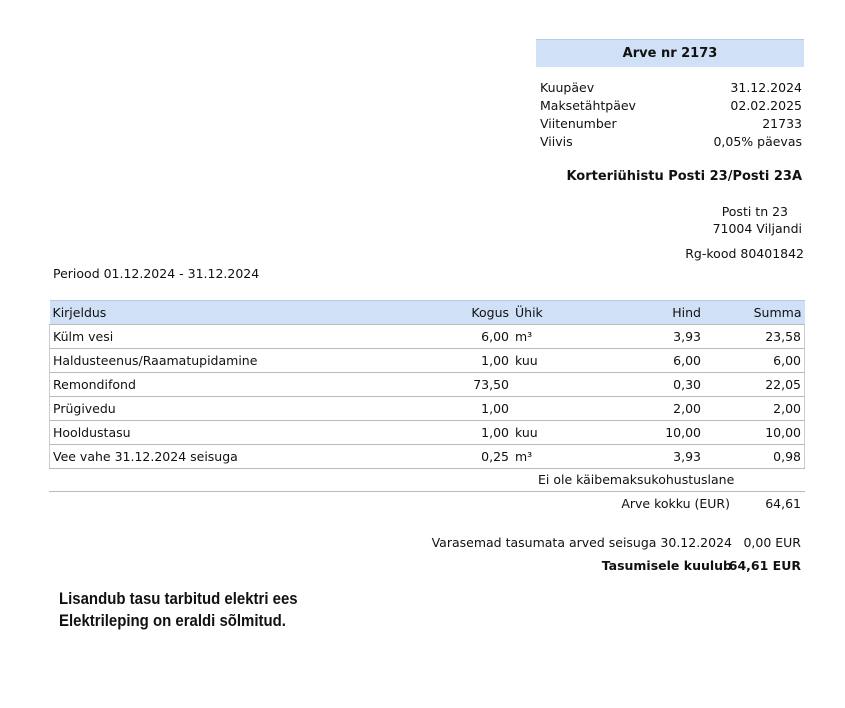 The image size is (845, 708). I want to click on table-header: Kirjeldus Kogus Ühik Hind Summa, so click(427, 312).